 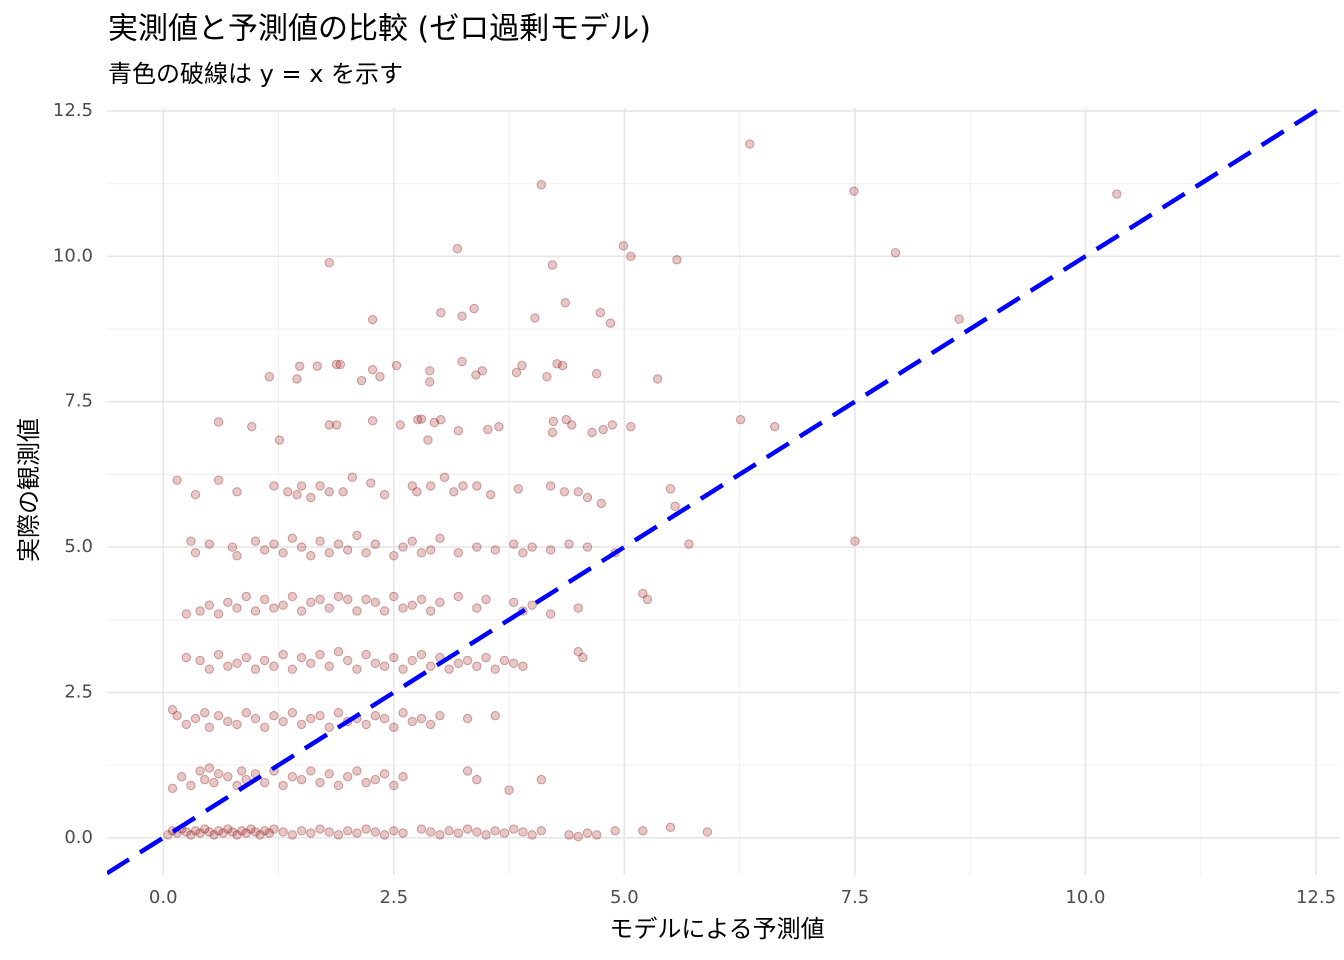 What do you see at coordinates (716, 929) in the screenshot?
I see `x-axis-label: モデルによる予測値` at bounding box center [716, 929].